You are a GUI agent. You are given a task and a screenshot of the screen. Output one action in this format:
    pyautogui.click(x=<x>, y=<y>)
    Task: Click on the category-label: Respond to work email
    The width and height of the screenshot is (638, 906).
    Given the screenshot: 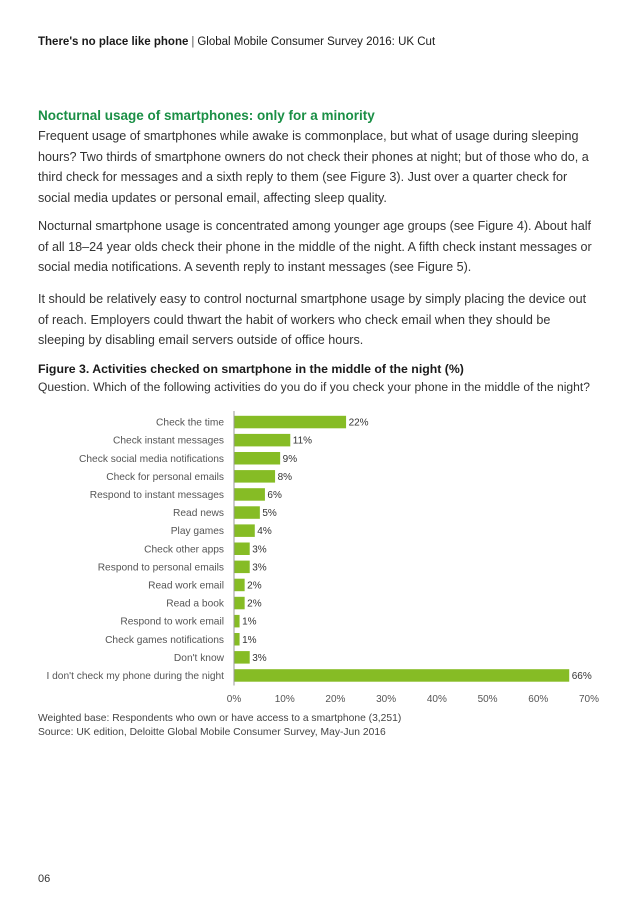 What is the action you would take?
    pyautogui.click(x=172, y=622)
    